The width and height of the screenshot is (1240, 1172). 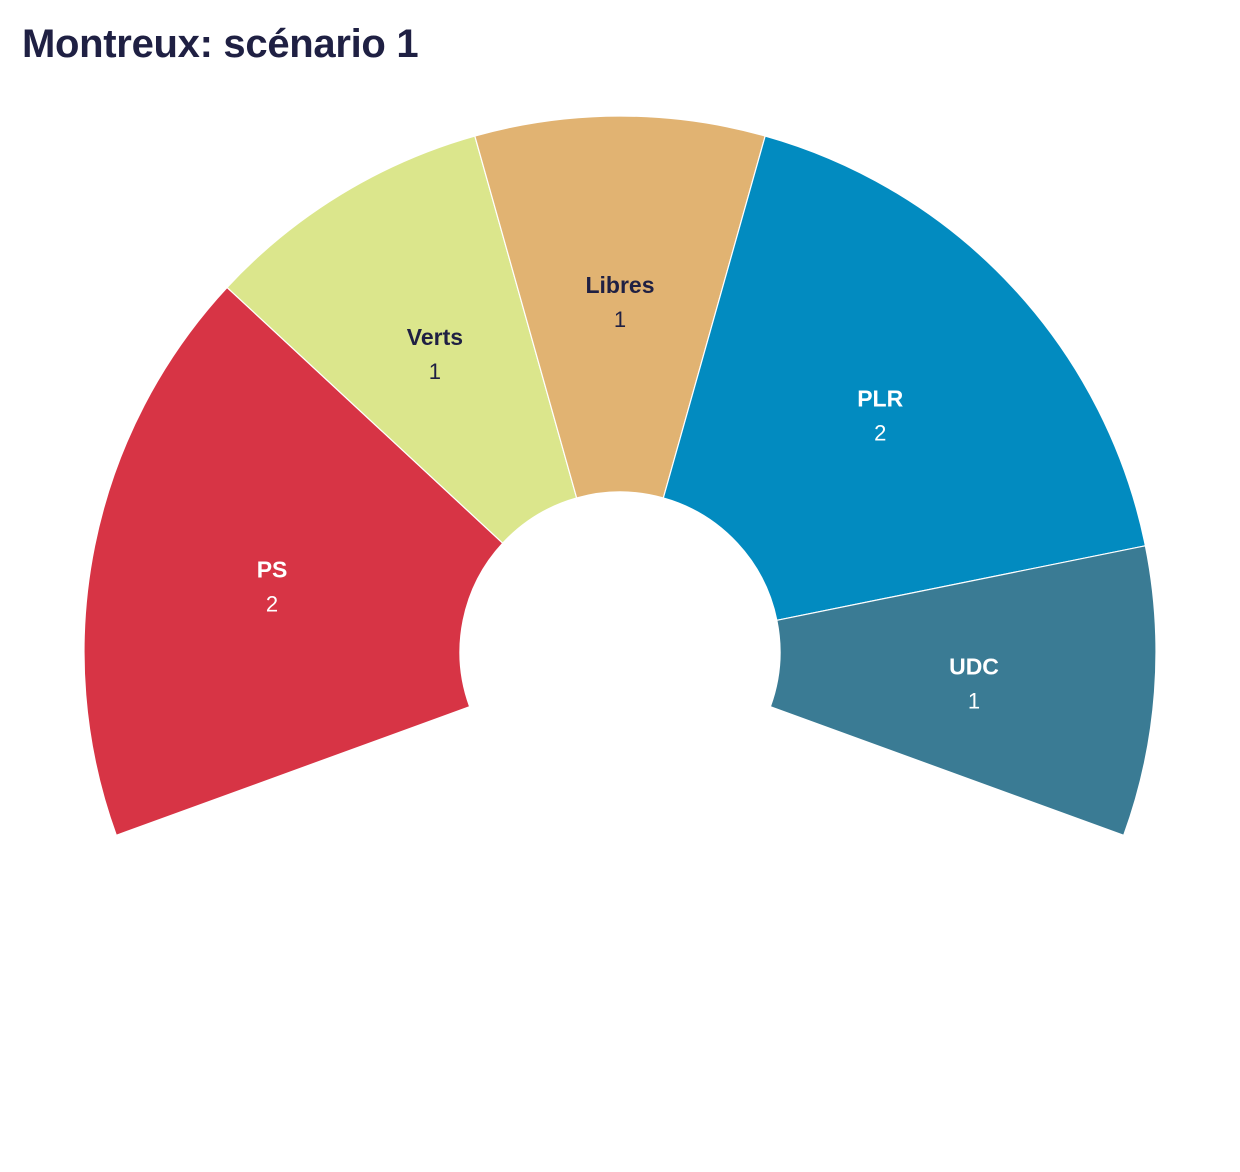 What do you see at coordinates (880, 399) in the screenshot?
I see `segment-label-plr: PLR` at bounding box center [880, 399].